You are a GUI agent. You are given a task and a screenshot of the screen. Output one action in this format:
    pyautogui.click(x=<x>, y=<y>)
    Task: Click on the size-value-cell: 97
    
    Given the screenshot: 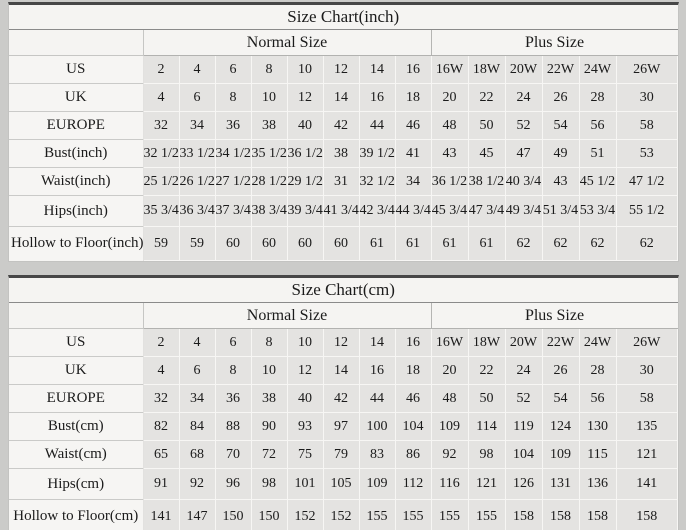 What is the action you would take?
    pyautogui.click(x=341, y=426)
    